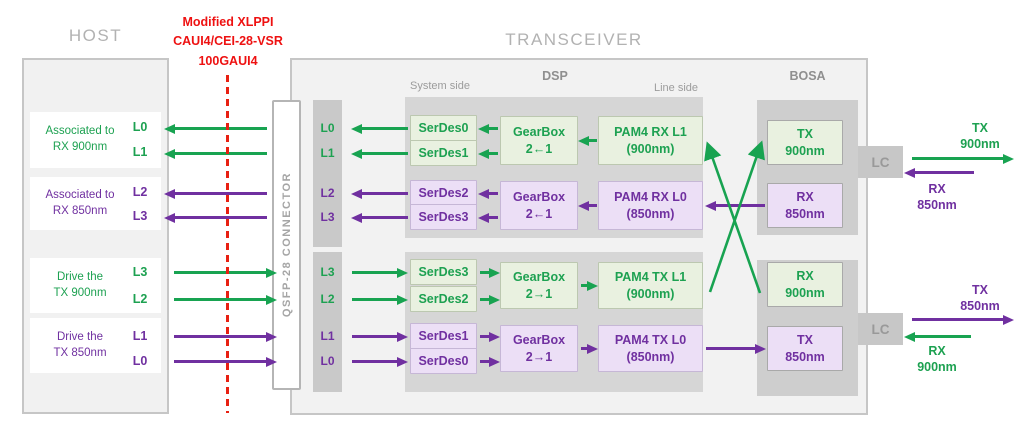  What do you see at coordinates (220, 193) in the screenshot?
I see `arrow-rx-l2-to-host` at bounding box center [220, 193].